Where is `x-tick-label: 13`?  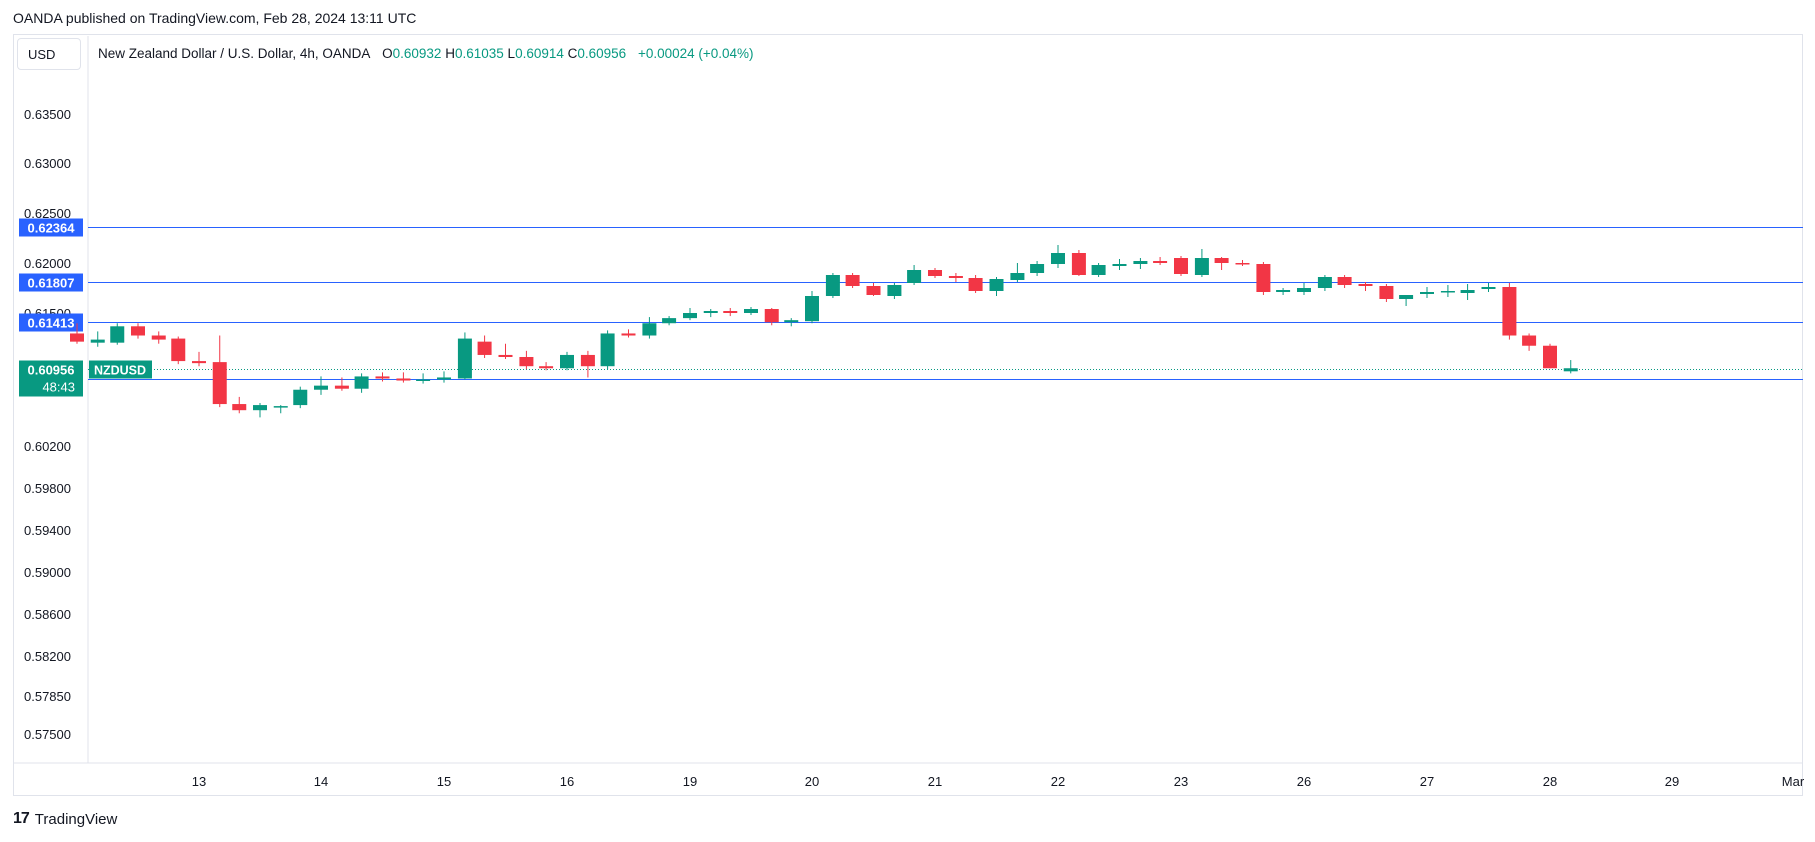 x-tick-label: 13 is located at coordinates (199, 781).